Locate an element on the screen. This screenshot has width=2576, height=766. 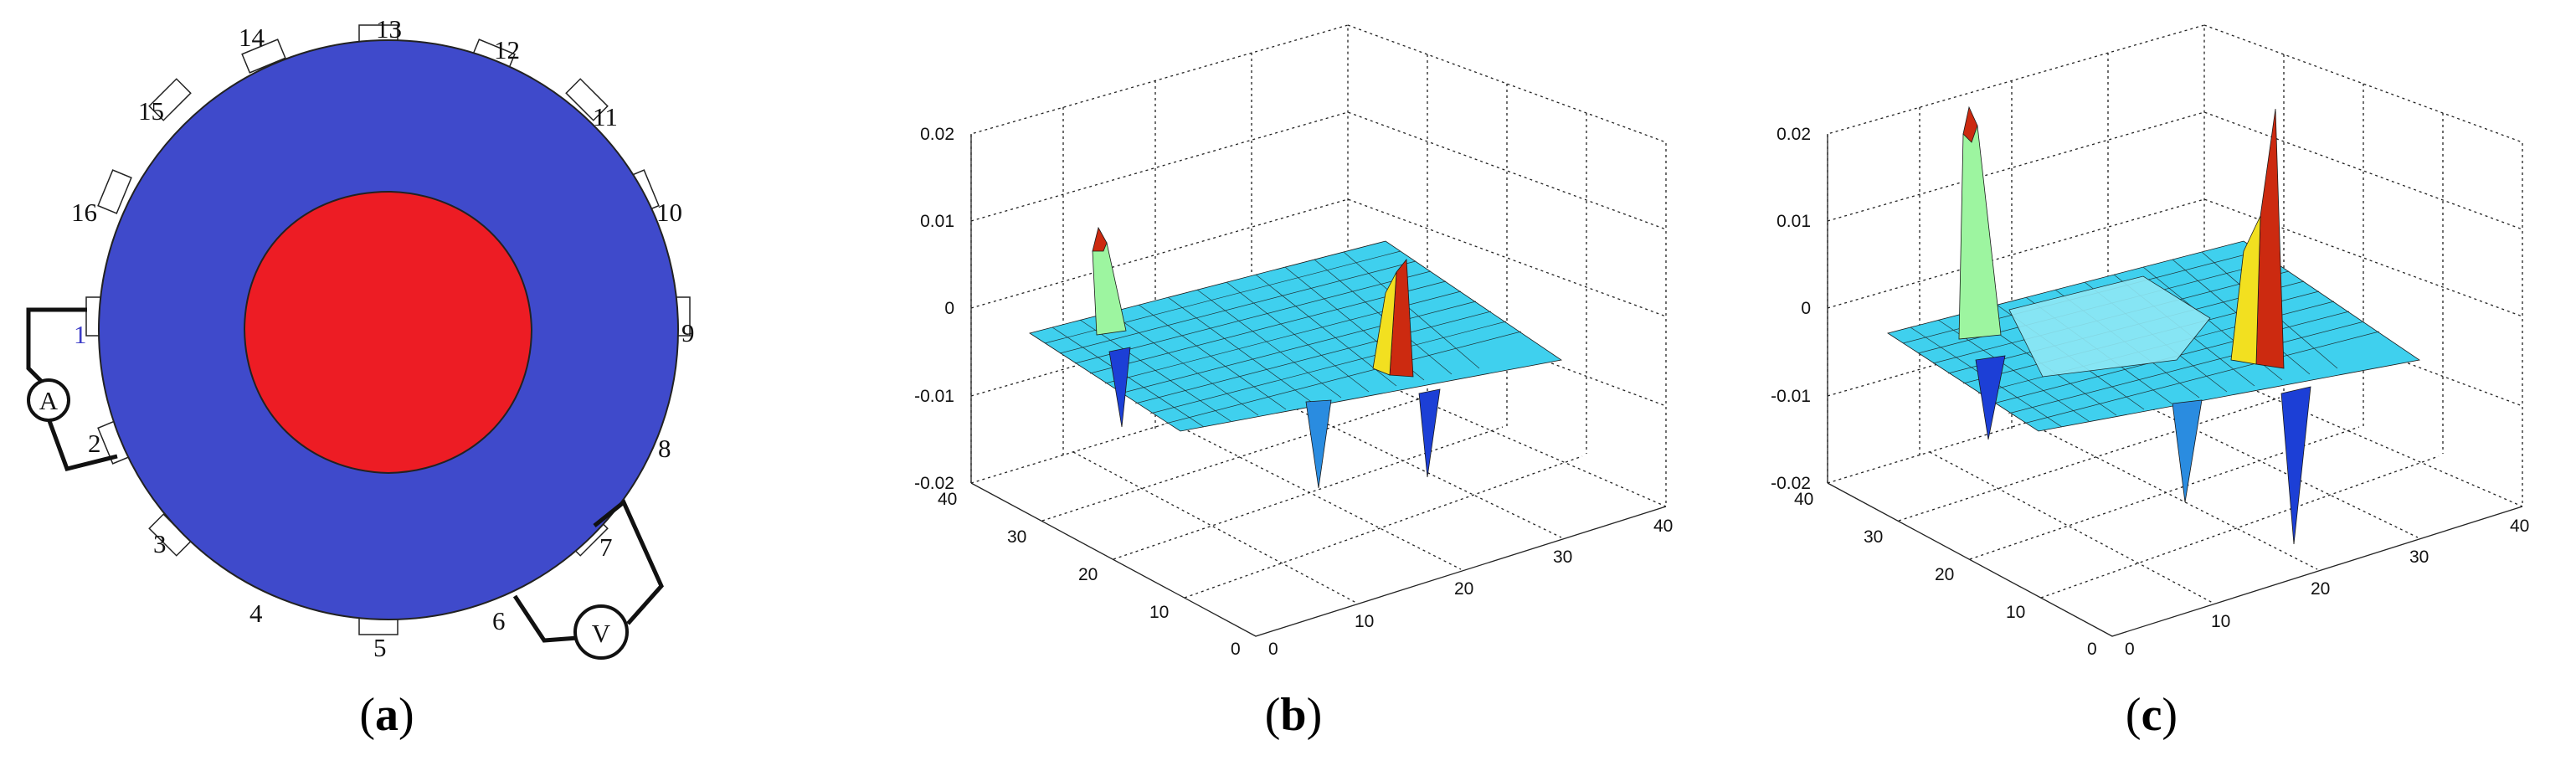
panel-b-surface is located at coordinates (1296, 357).